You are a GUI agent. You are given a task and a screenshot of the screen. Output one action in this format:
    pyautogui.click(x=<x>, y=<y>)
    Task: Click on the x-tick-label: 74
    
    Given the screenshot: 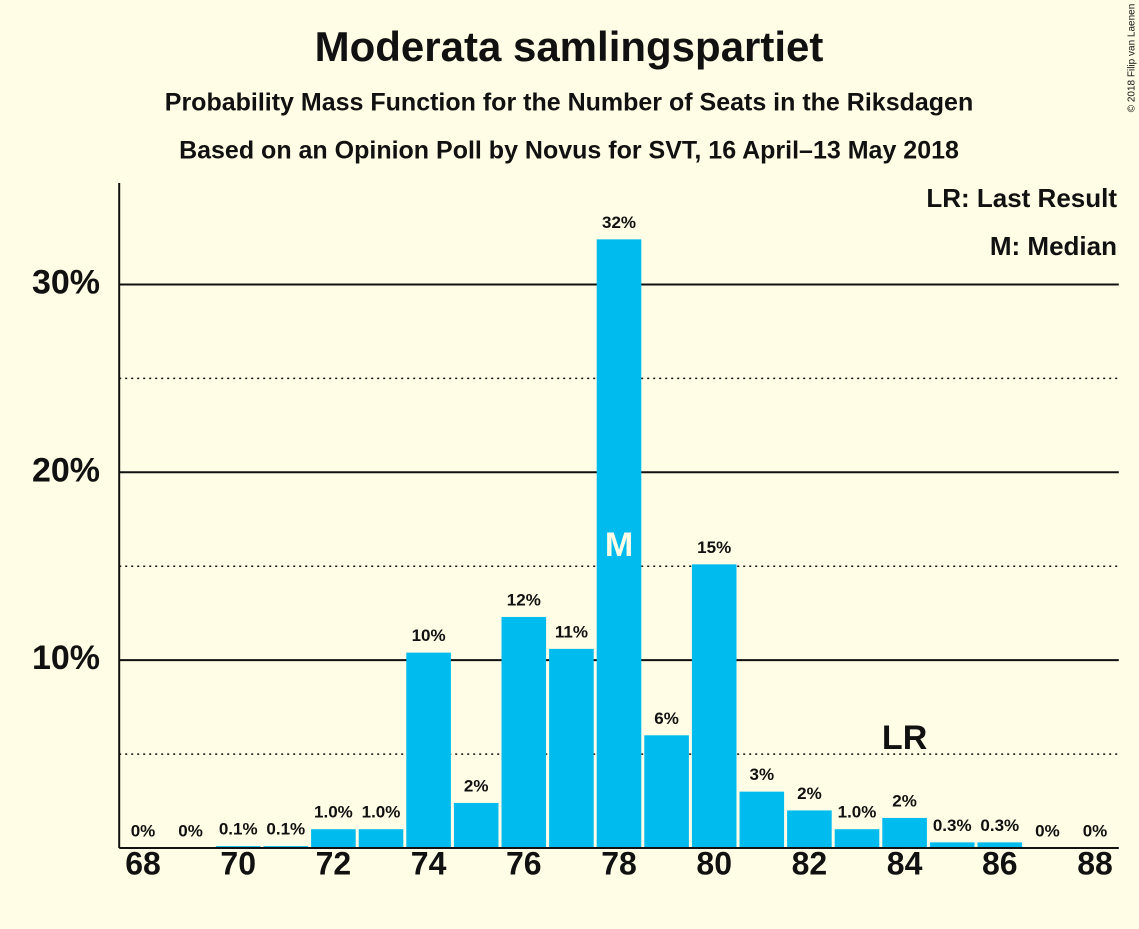 What is the action you would take?
    pyautogui.click(x=429, y=863)
    